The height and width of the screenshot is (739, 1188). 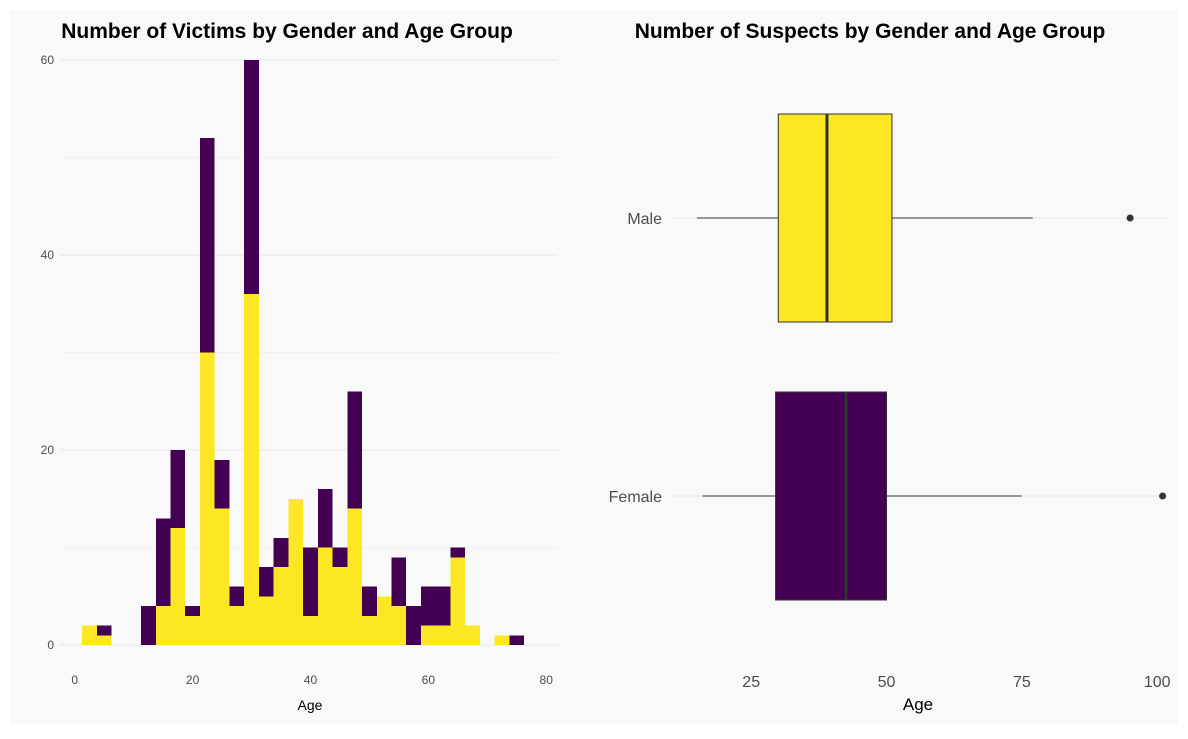 I want to click on left-y-tick-label: 60, so click(x=48, y=60).